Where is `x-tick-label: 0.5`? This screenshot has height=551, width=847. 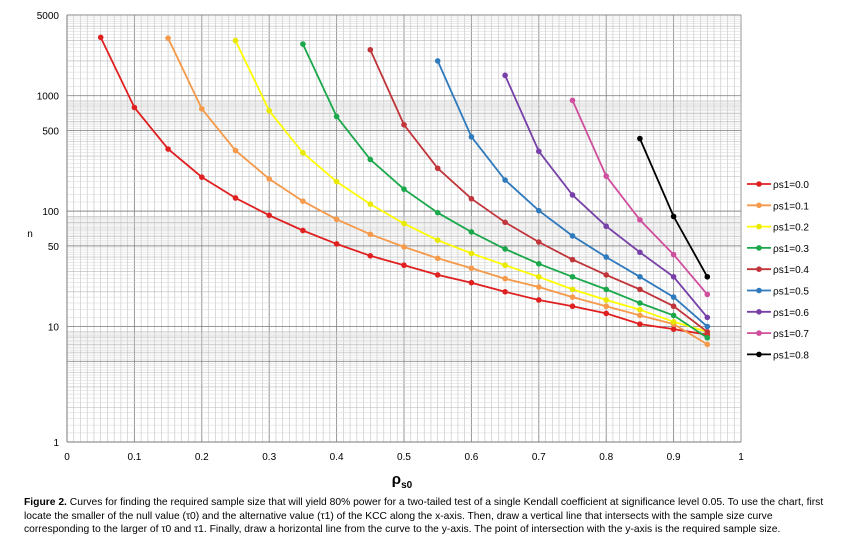
x-tick-label: 0.5 is located at coordinates (404, 457).